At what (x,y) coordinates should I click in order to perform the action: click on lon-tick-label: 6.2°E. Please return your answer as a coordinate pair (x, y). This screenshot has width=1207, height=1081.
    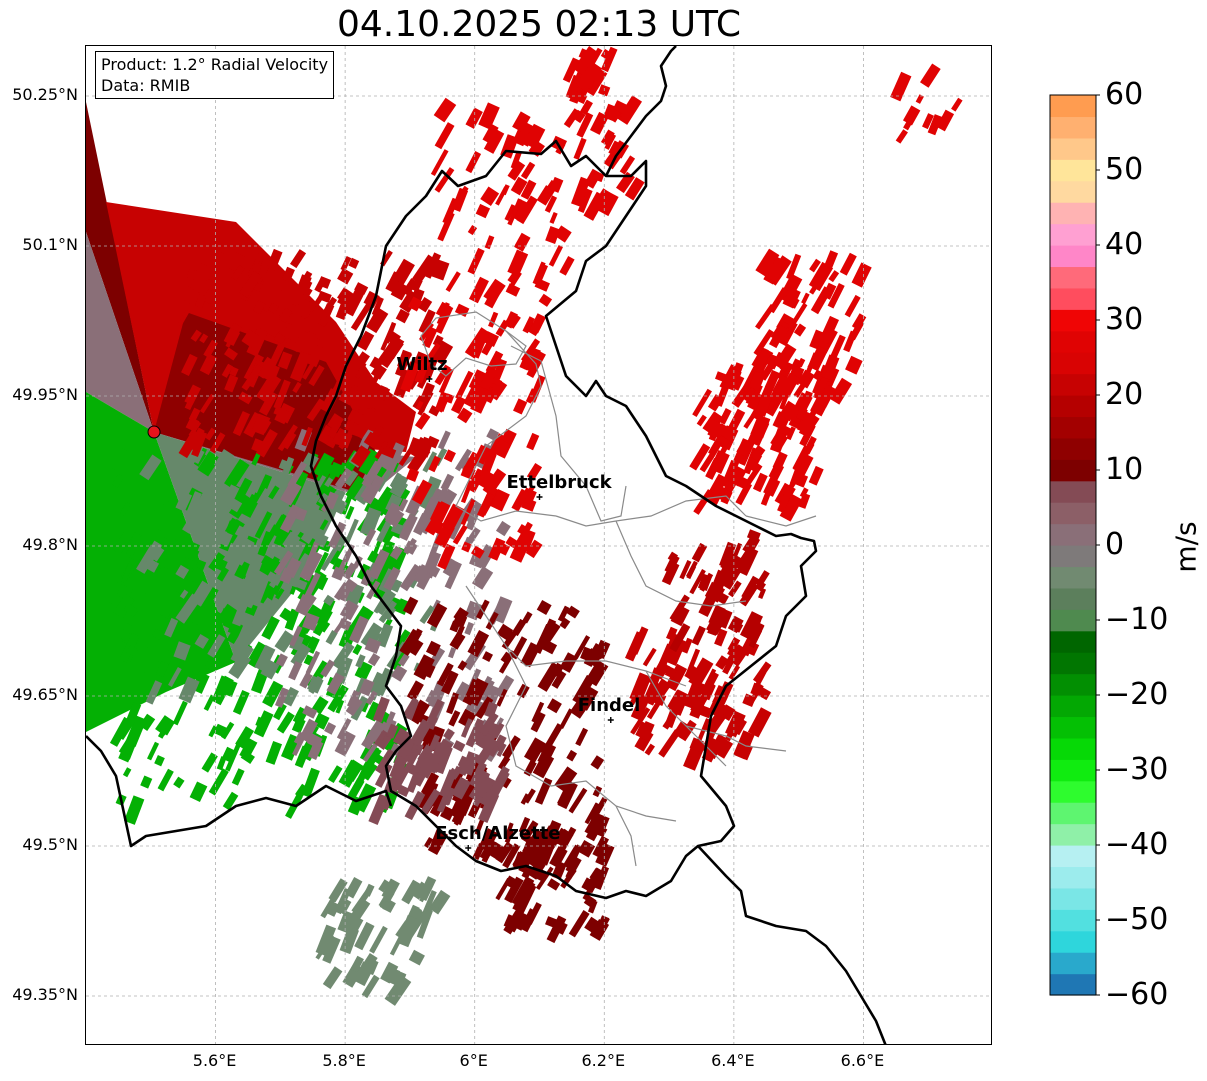
    Looking at the image, I should click on (603, 1060).